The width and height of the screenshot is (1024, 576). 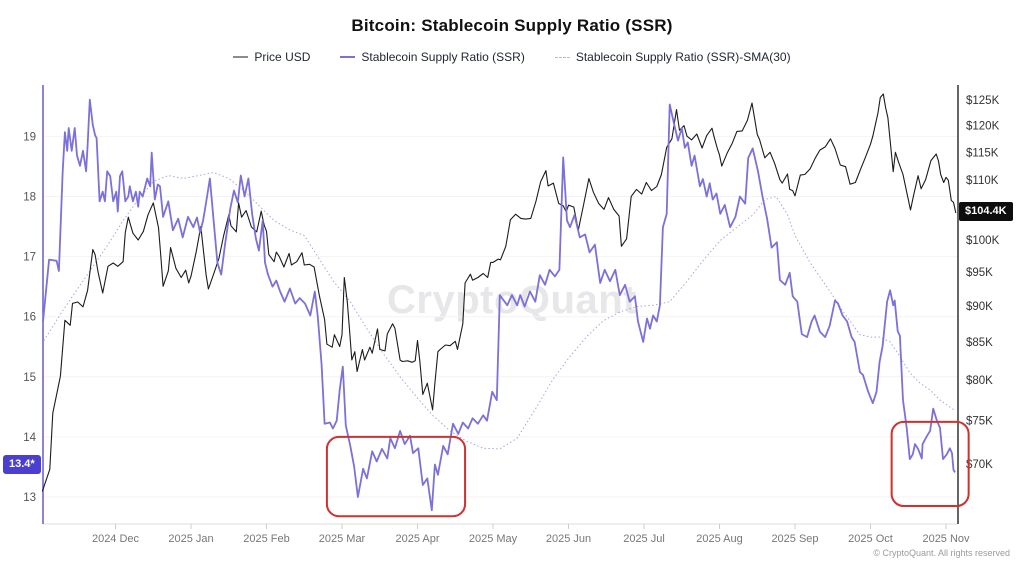 What do you see at coordinates (719, 539) in the screenshot?
I see `x-axis-label: 2025 Aug` at bounding box center [719, 539].